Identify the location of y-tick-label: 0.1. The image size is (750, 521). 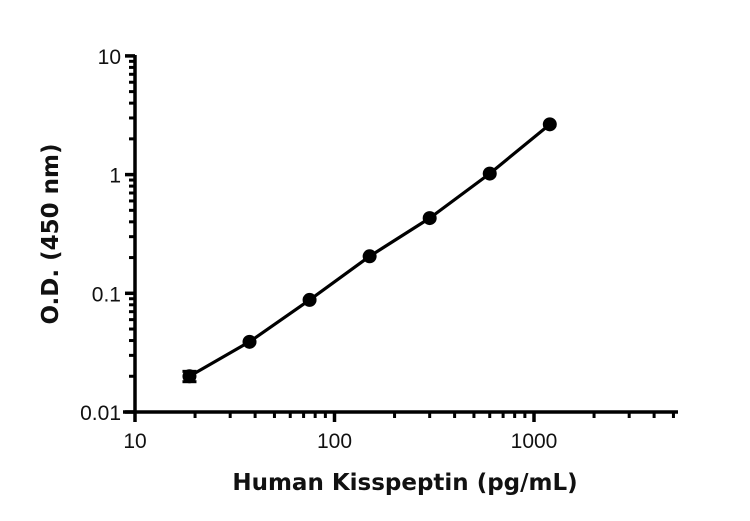
(106, 294).